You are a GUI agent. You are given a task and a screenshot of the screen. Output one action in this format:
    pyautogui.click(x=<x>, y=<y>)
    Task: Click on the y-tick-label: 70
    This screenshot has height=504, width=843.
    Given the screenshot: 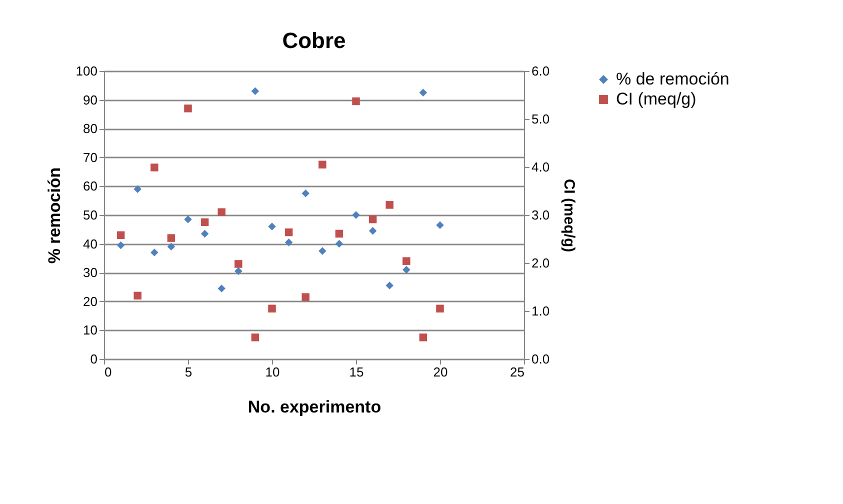 What is the action you would take?
    pyautogui.click(x=90, y=157)
    